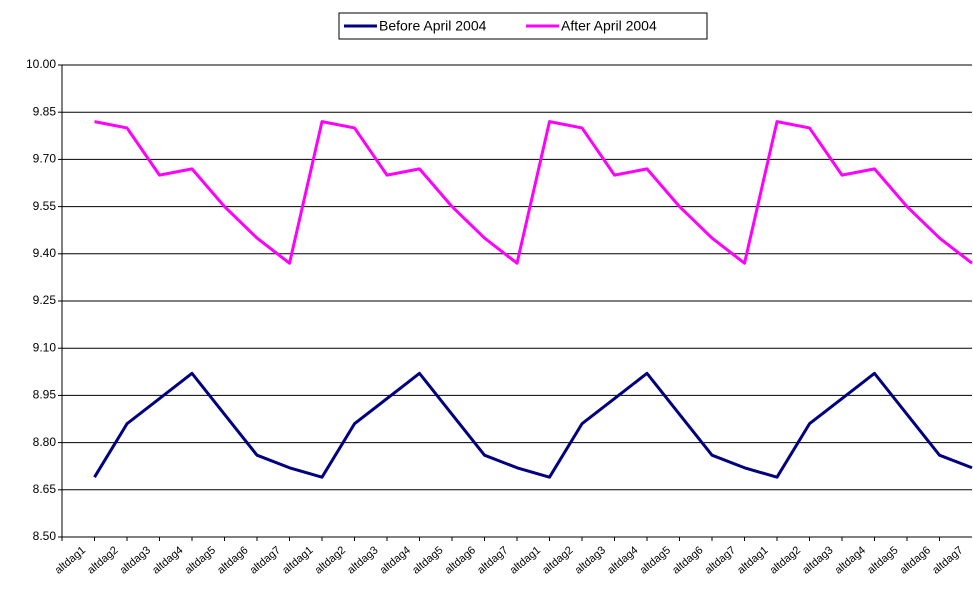 Image resolution: width=973 pixels, height=600 pixels. Describe the element at coordinates (45, 253) in the screenshot. I see `y-tick-label: 9.40` at that location.